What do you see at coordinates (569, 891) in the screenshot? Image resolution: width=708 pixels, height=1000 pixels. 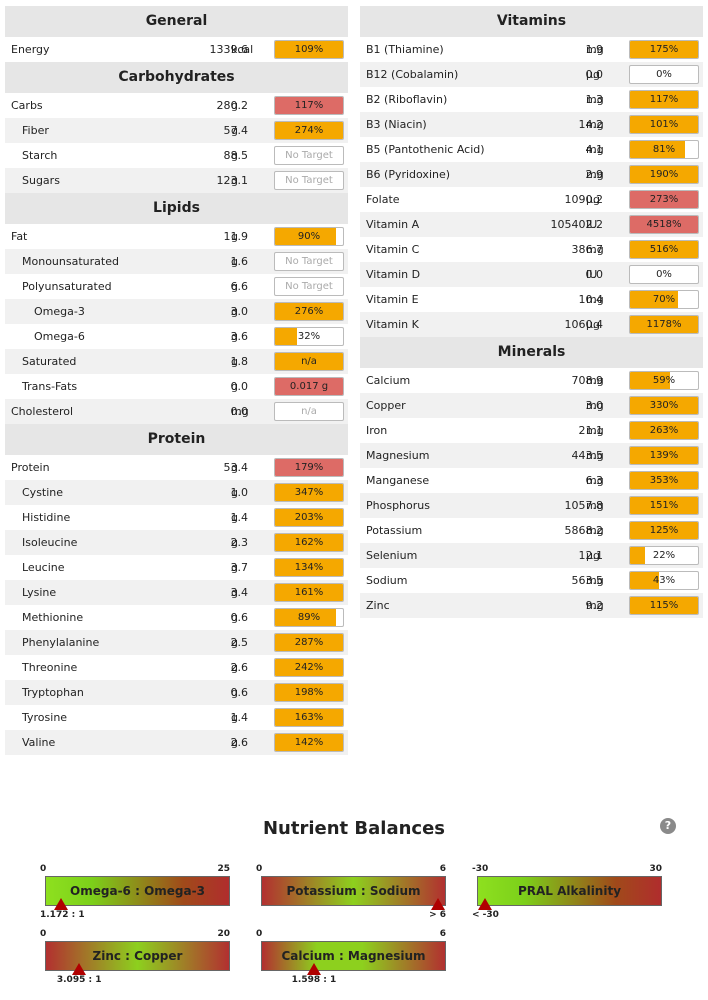 I see `gauge-bar: PRAL Alkalinity` at bounding box center [569, 891].